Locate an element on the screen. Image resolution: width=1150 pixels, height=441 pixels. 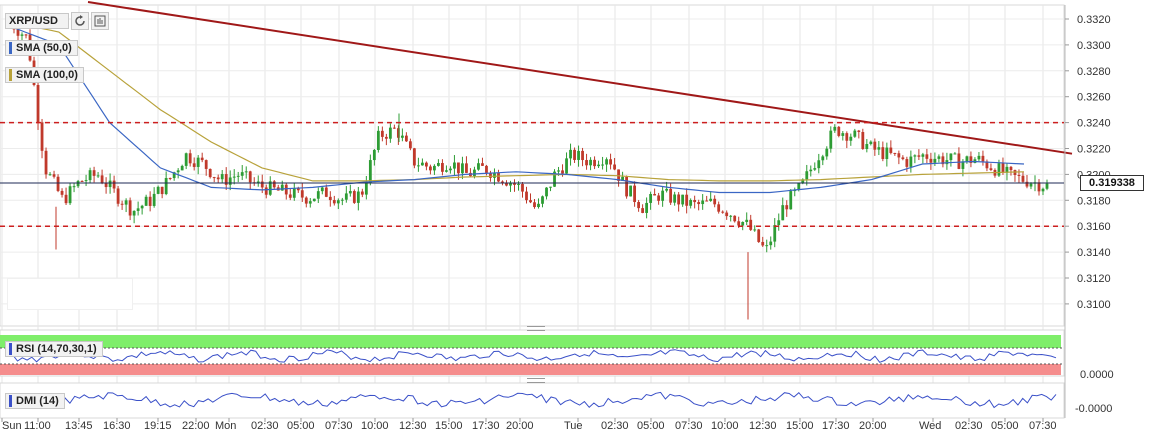
x-tick-label: 05:00 is located at coordinates (1005, 426).